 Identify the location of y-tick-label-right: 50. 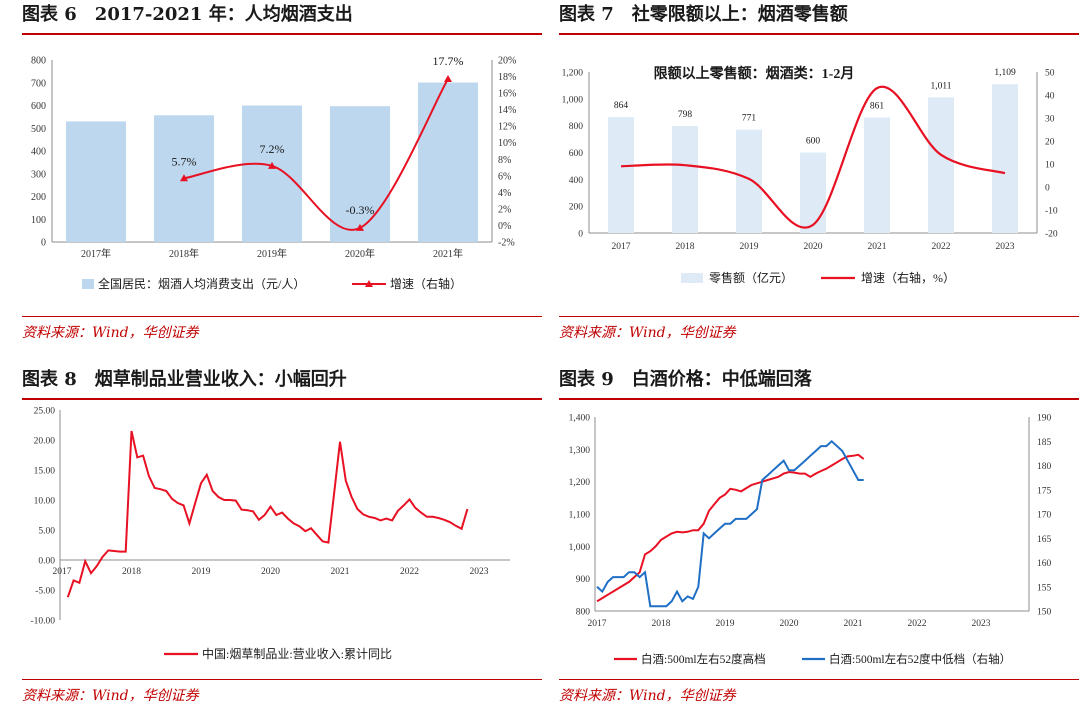
(1050, 74).